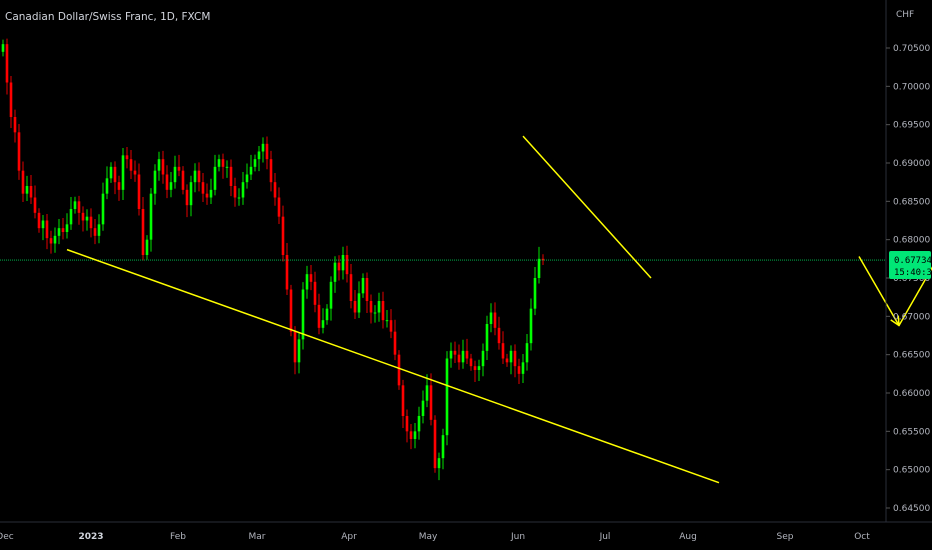 Image resolution: width=932 pixels, height=550 pixels. What do you see at coordinates (911, 356) in the screenshot?
I see `price-axis-tick-label: 0.66500` at bounding box center [911, 356].